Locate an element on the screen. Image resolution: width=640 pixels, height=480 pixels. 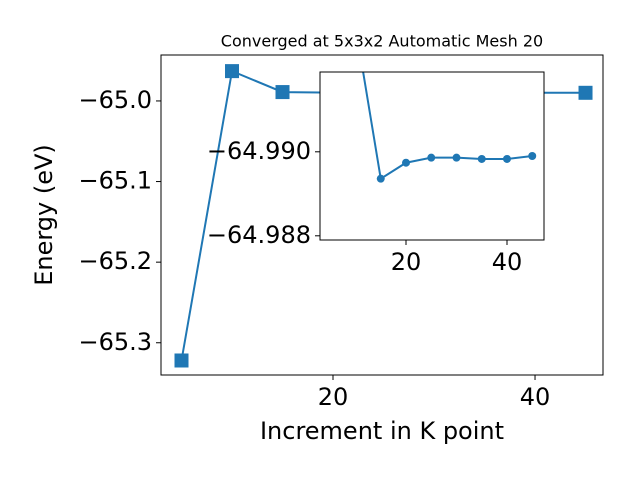
chart-title: Converged at 5x3x2 Automatic Mesh 20 is located at coordinates (382, 41).